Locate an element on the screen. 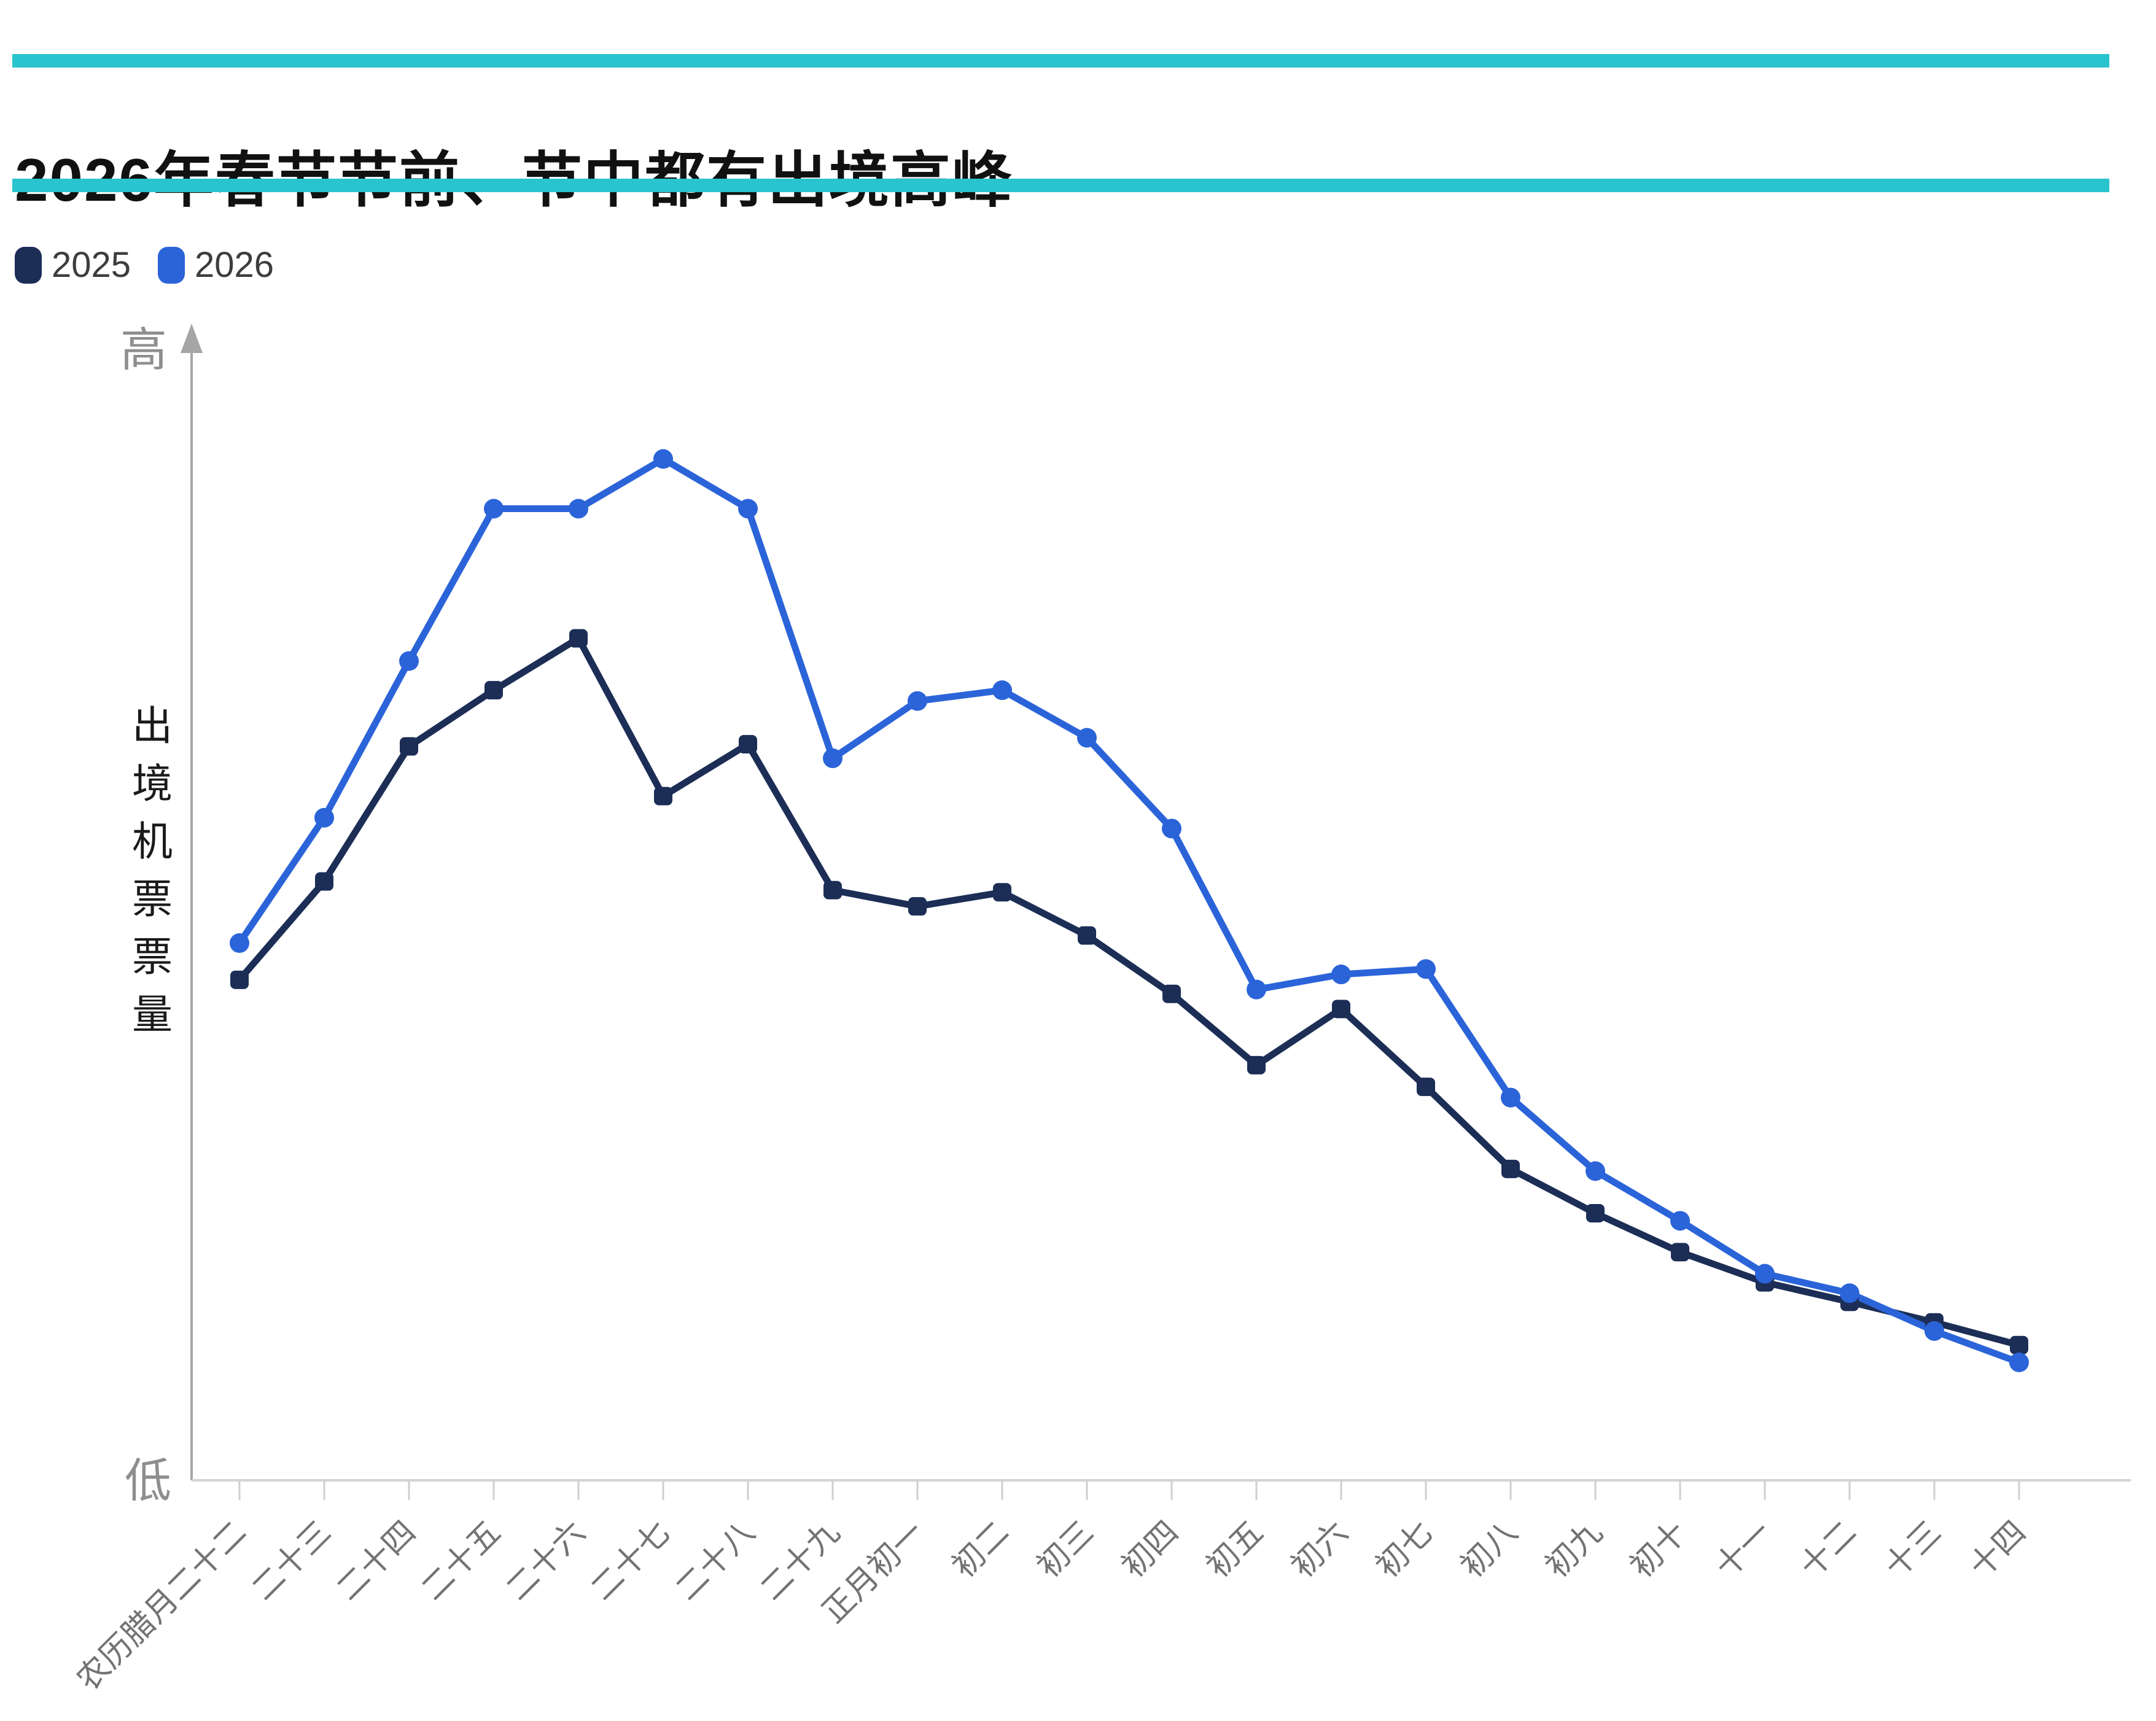 Image resolution: width=2156 pixels, height=1721 pixels. data-point-2026-初六 is located at coordinates (1341, 975).